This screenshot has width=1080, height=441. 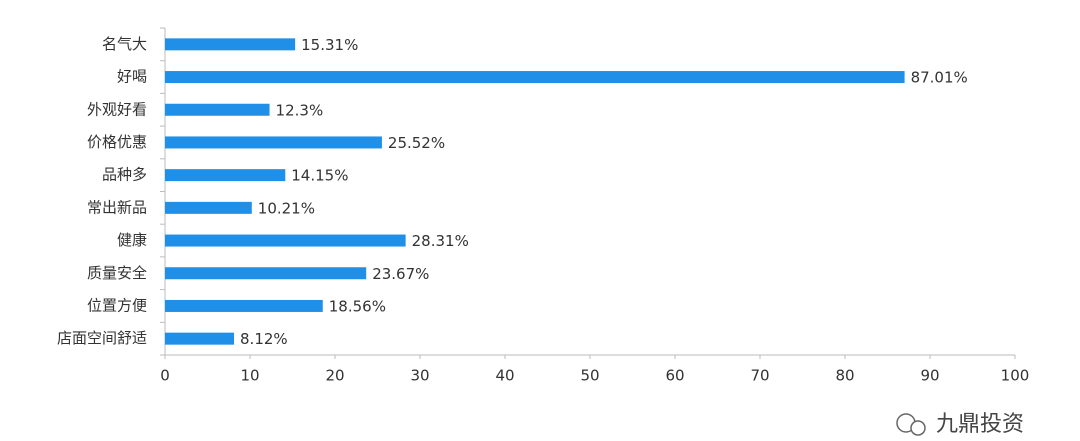 What do you see at coordinates (929, 376) in the screenshot?
I see `x-tick-label: 90` at bounding box center [929, 376].